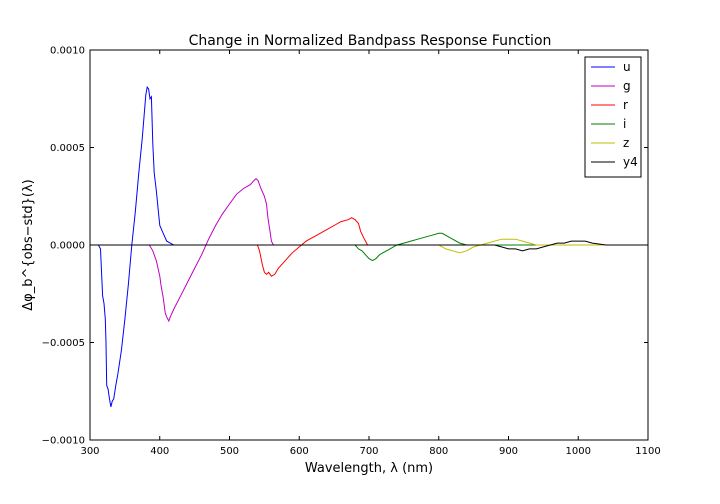  I want to click on series-line-i, so click(369, 247).